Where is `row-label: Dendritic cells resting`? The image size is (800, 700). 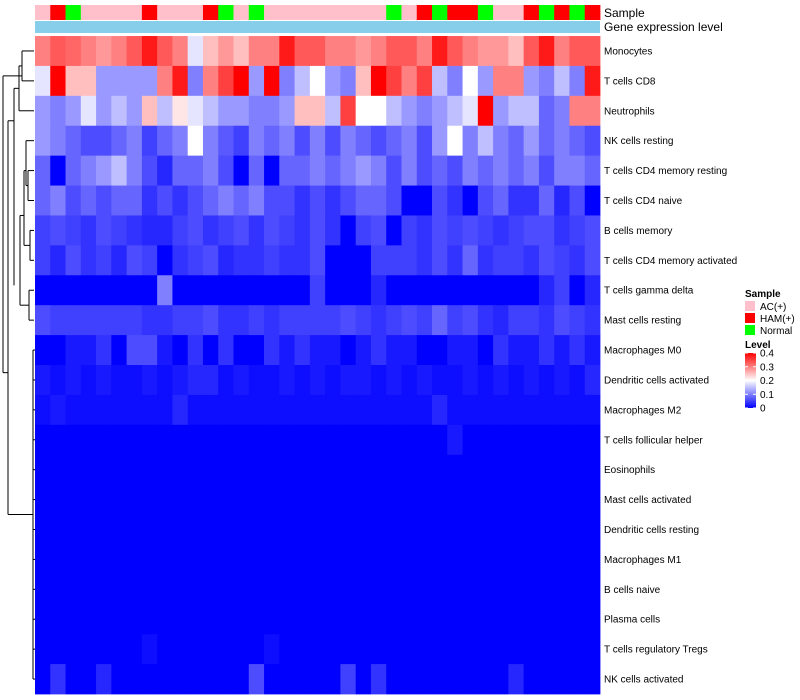 row-label: Dendritic cells resting is located at coordinates (651, 530).